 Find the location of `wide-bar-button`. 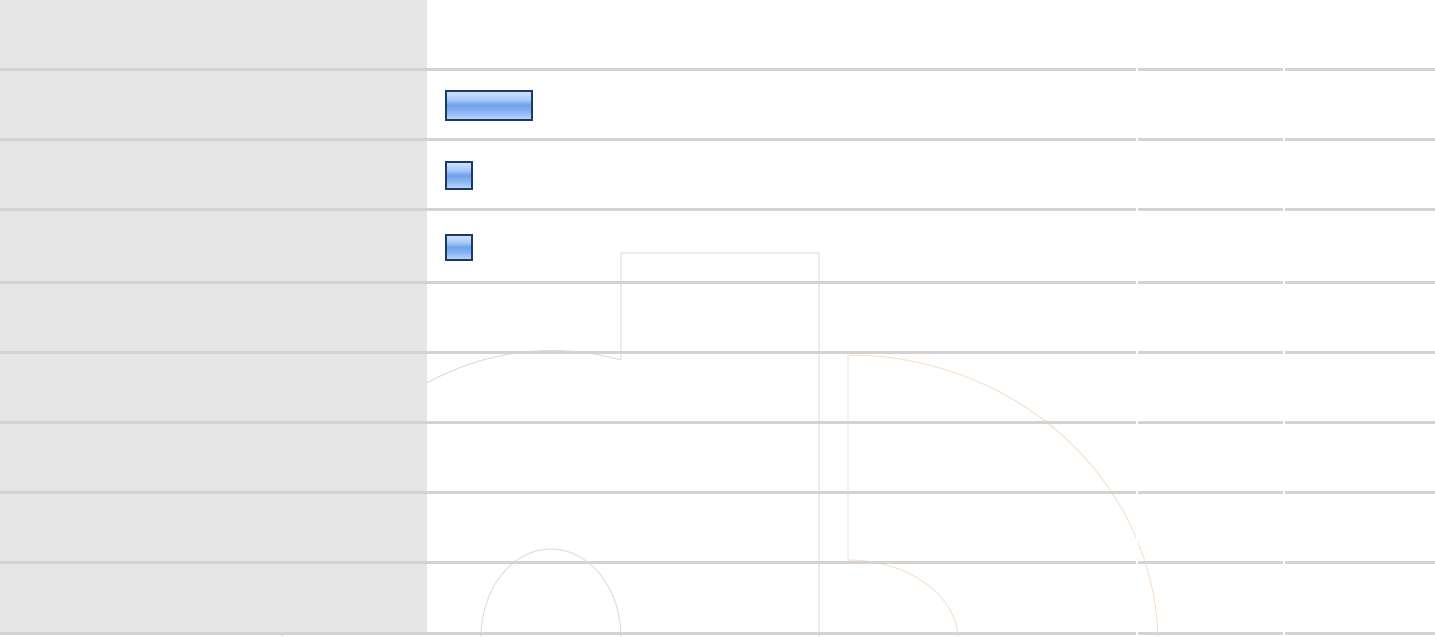

wide-bar-button is located at coordinates (489, 105).